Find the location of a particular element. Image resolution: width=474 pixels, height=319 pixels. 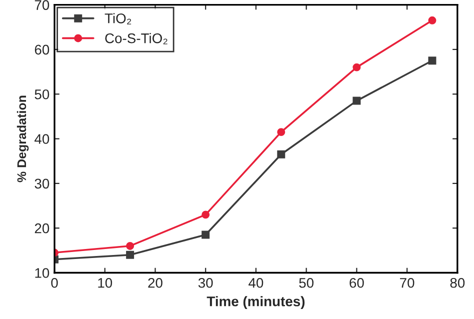

y-tick-label: 20 is located at coordinates (42, 228).